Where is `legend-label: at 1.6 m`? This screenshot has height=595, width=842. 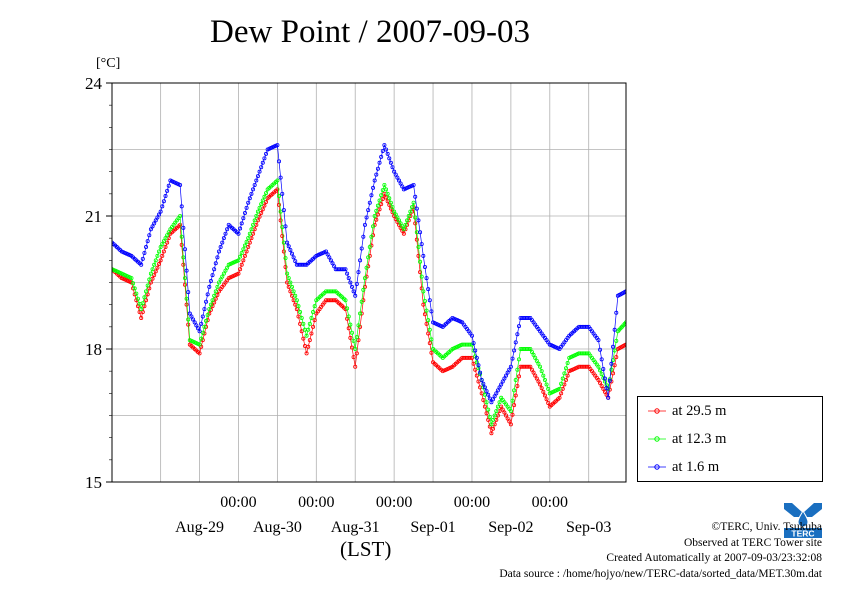 legend-label: at 1.6 m is located at coordinates (696, 466).